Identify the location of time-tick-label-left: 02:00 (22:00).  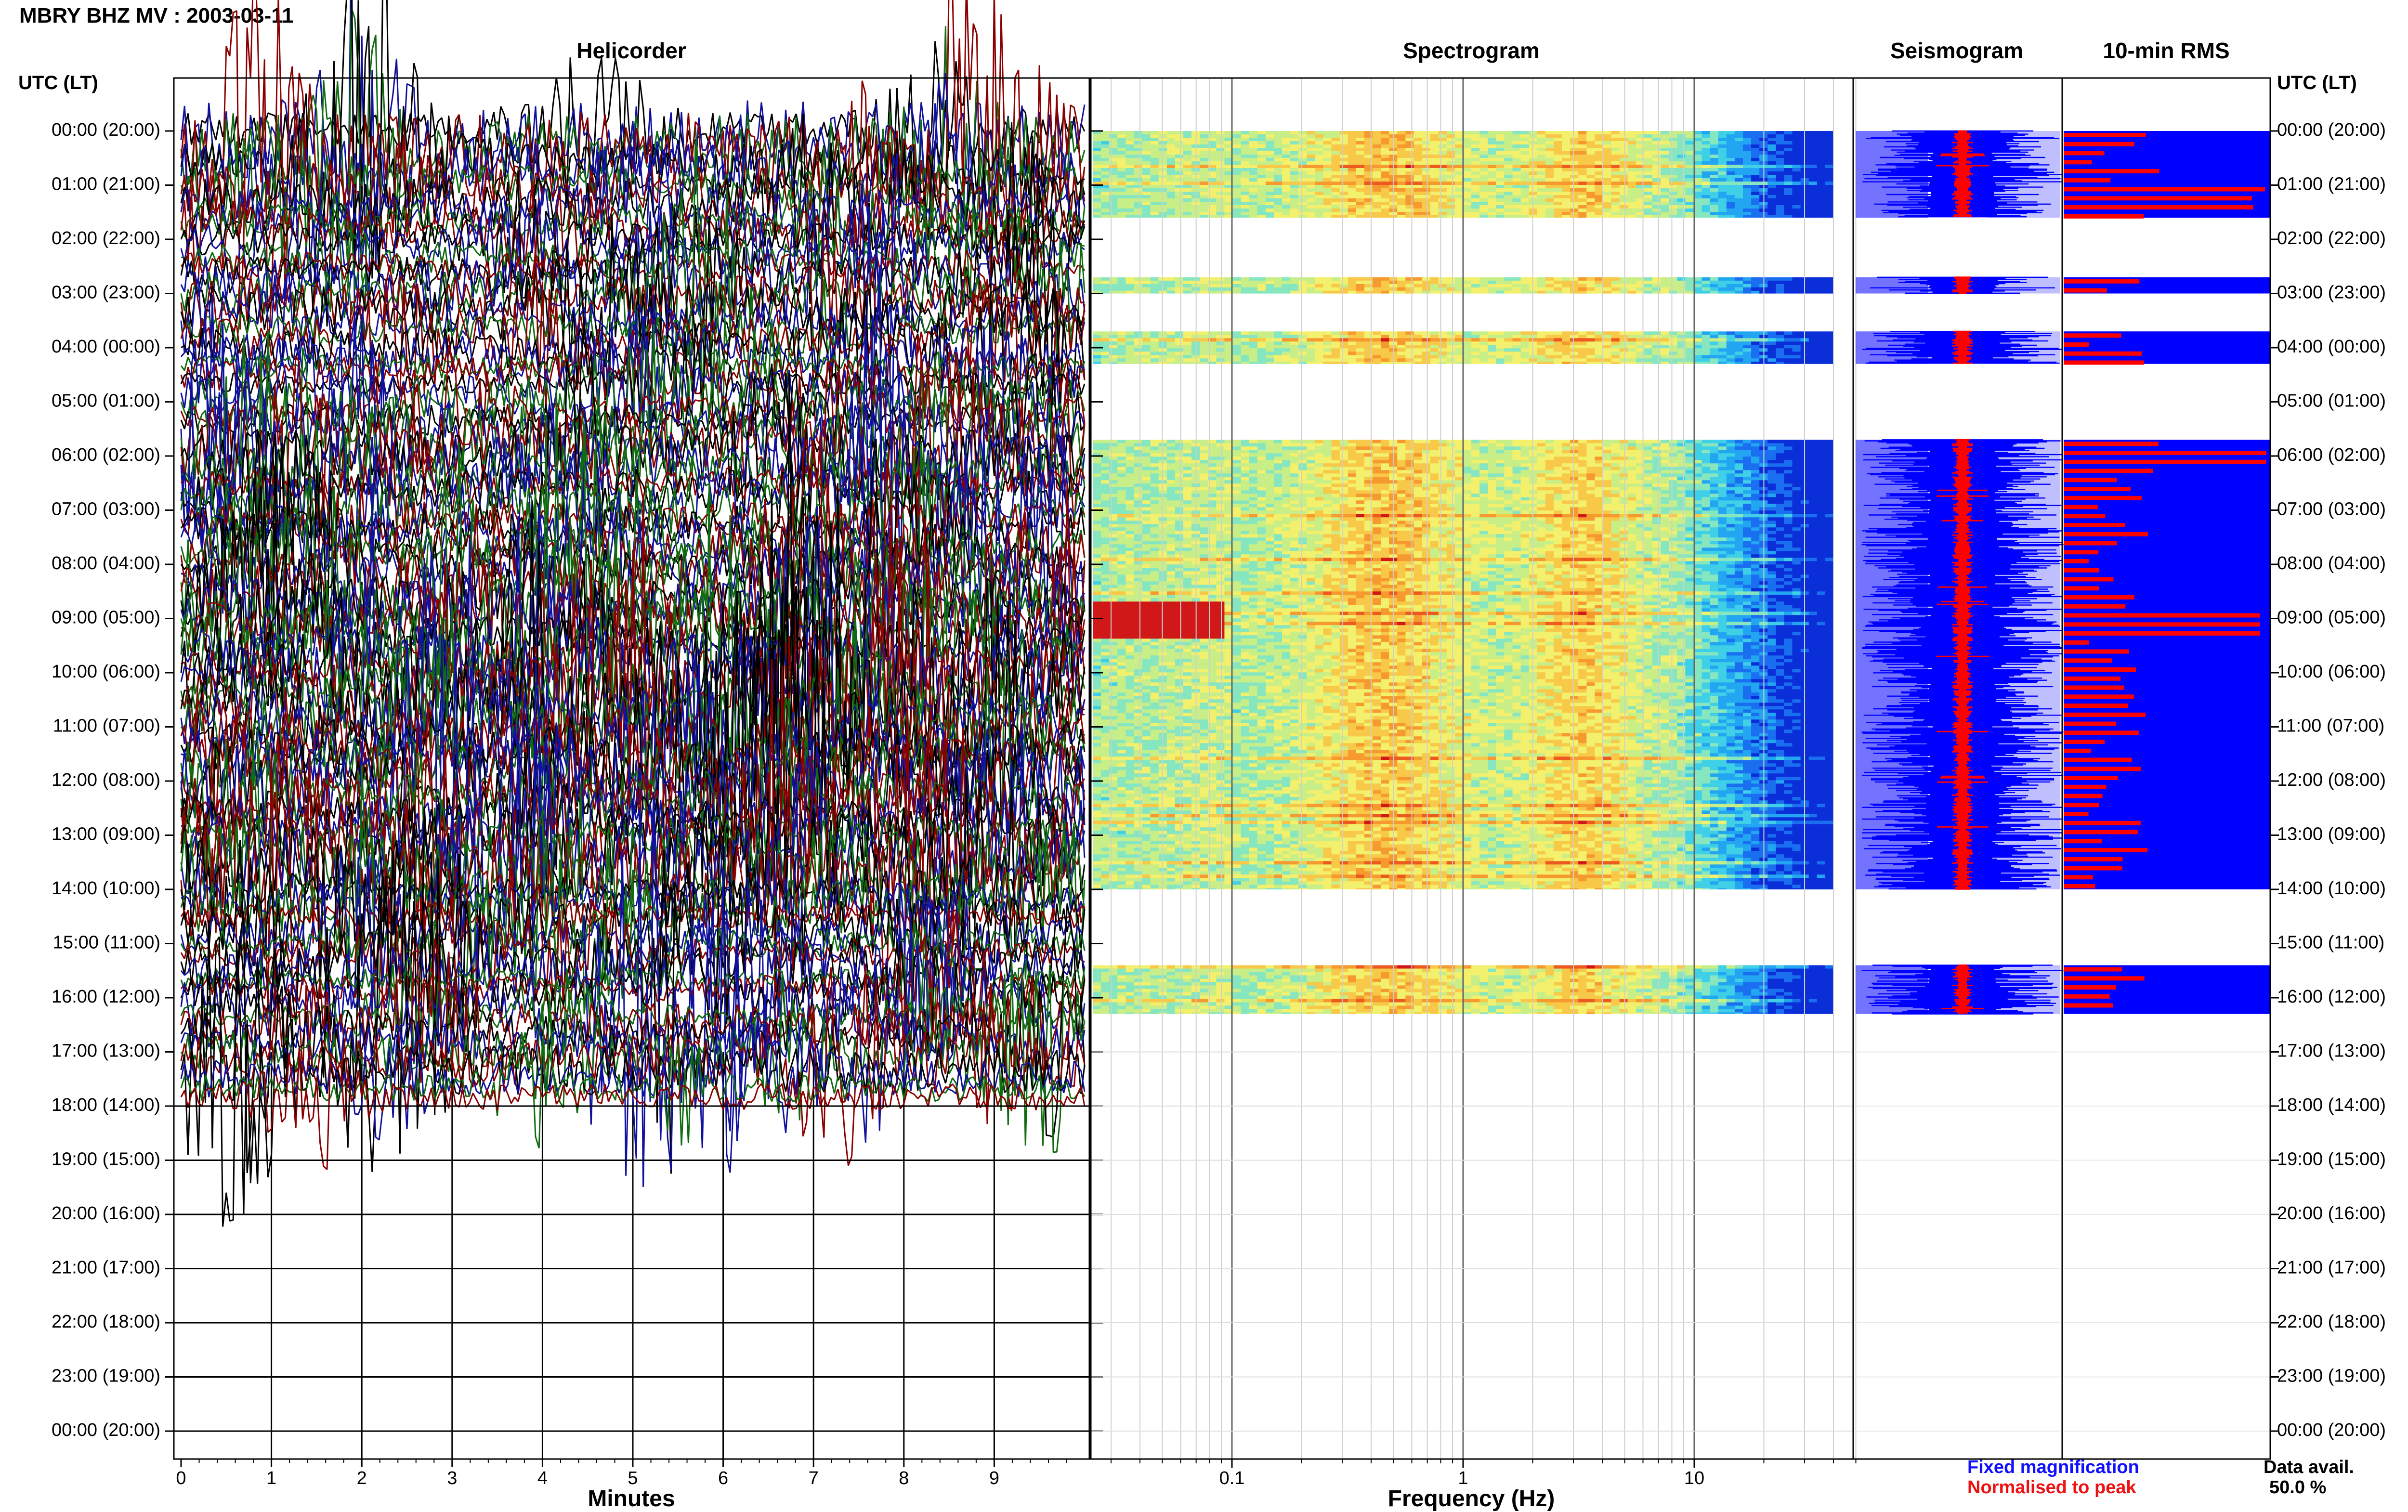
(106, 238).